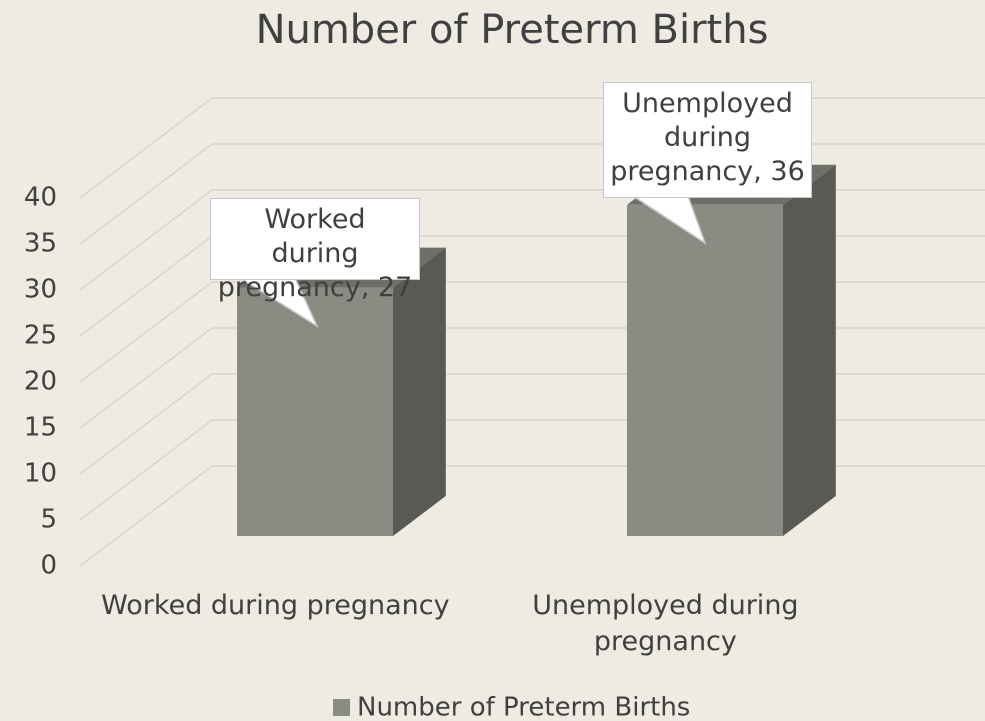 This screenshot has height=721, width=985. I want to click on data-label: Unemployed during pregnancy, 36, so click(707, 140).